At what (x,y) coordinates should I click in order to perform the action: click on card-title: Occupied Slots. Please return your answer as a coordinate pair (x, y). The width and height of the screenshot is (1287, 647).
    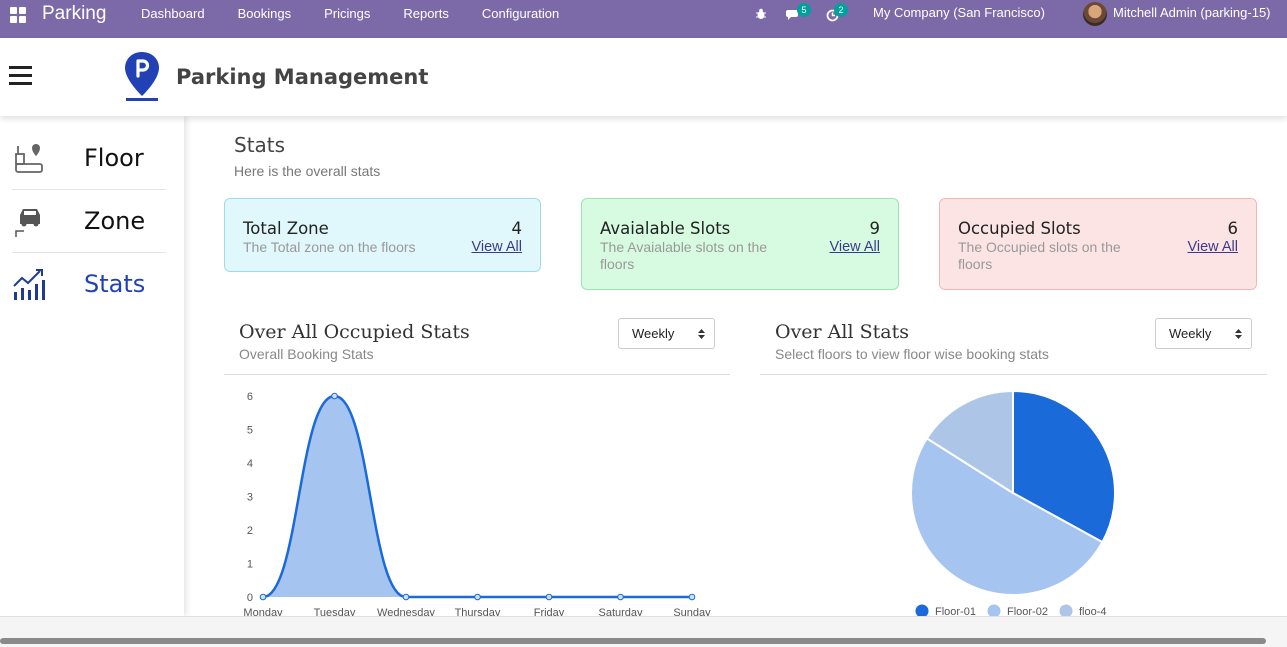
    Looking at the image, I should click on (1019, 228).